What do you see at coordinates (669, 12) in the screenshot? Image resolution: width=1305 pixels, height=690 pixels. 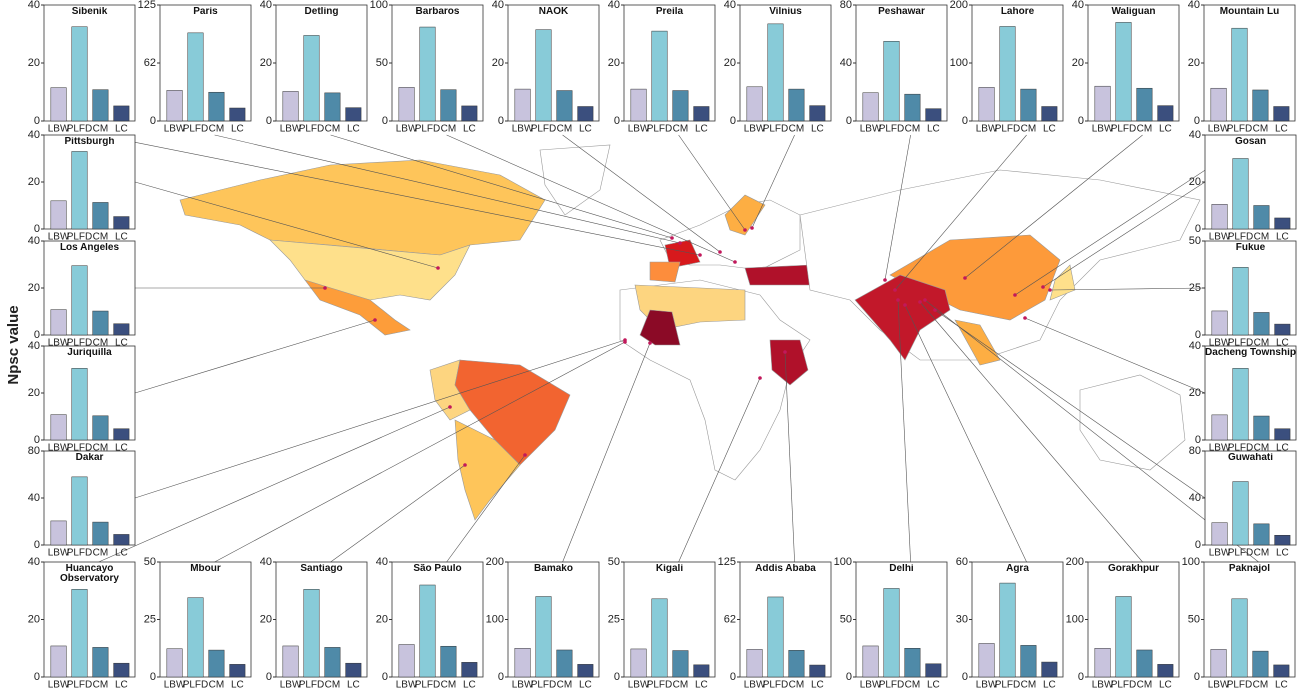 I see `panel-title: Preila` at bounding box center [669, 12].